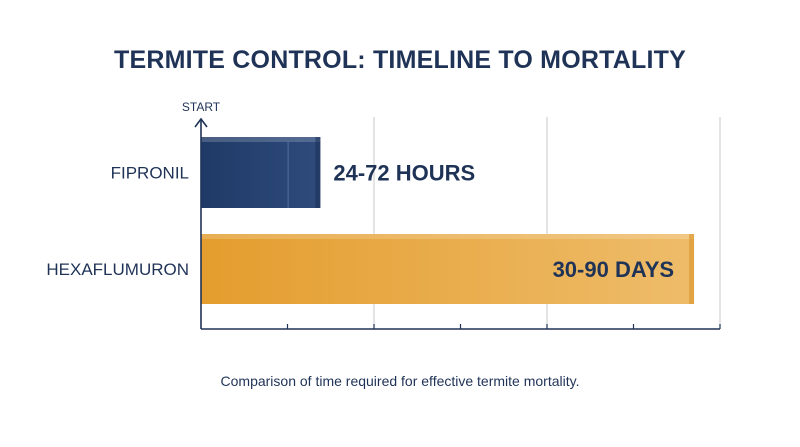 This screenshot has height=447, width=800. I want to click on chart-title: TERMITE CONTROL: TIMELINE TO MORTALITY, so click(400, 60).